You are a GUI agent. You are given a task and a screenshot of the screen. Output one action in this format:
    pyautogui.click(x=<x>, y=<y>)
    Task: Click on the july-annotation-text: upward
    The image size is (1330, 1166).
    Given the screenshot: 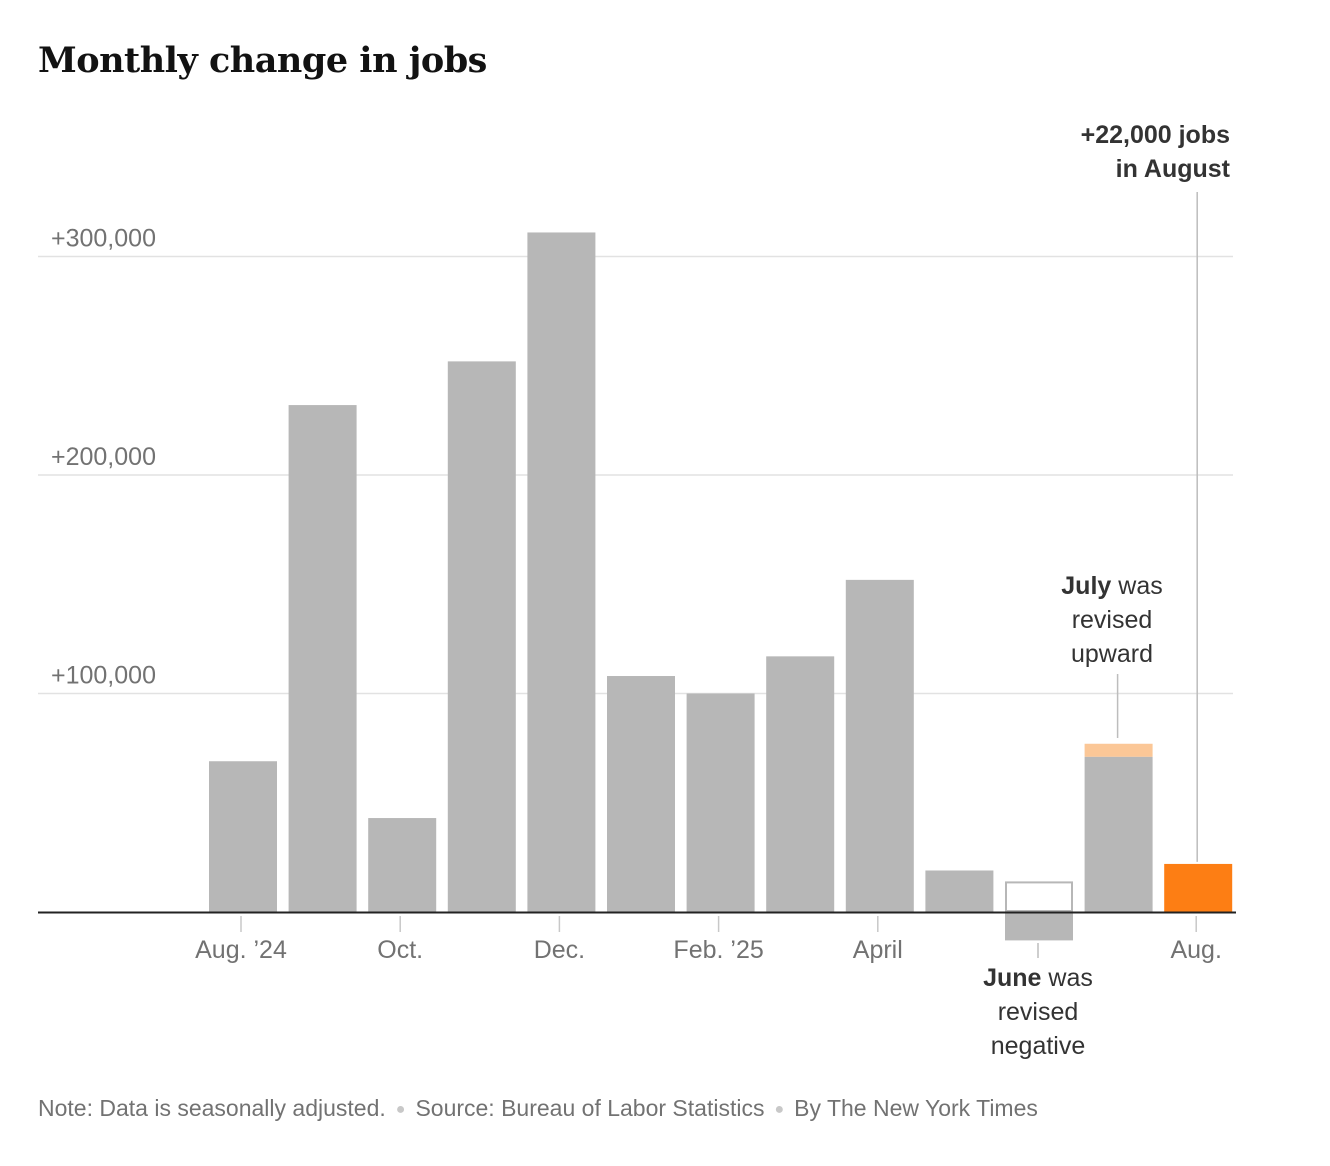 What is the action you would take?
    pyautogui.click(x=1112, y=654)
    